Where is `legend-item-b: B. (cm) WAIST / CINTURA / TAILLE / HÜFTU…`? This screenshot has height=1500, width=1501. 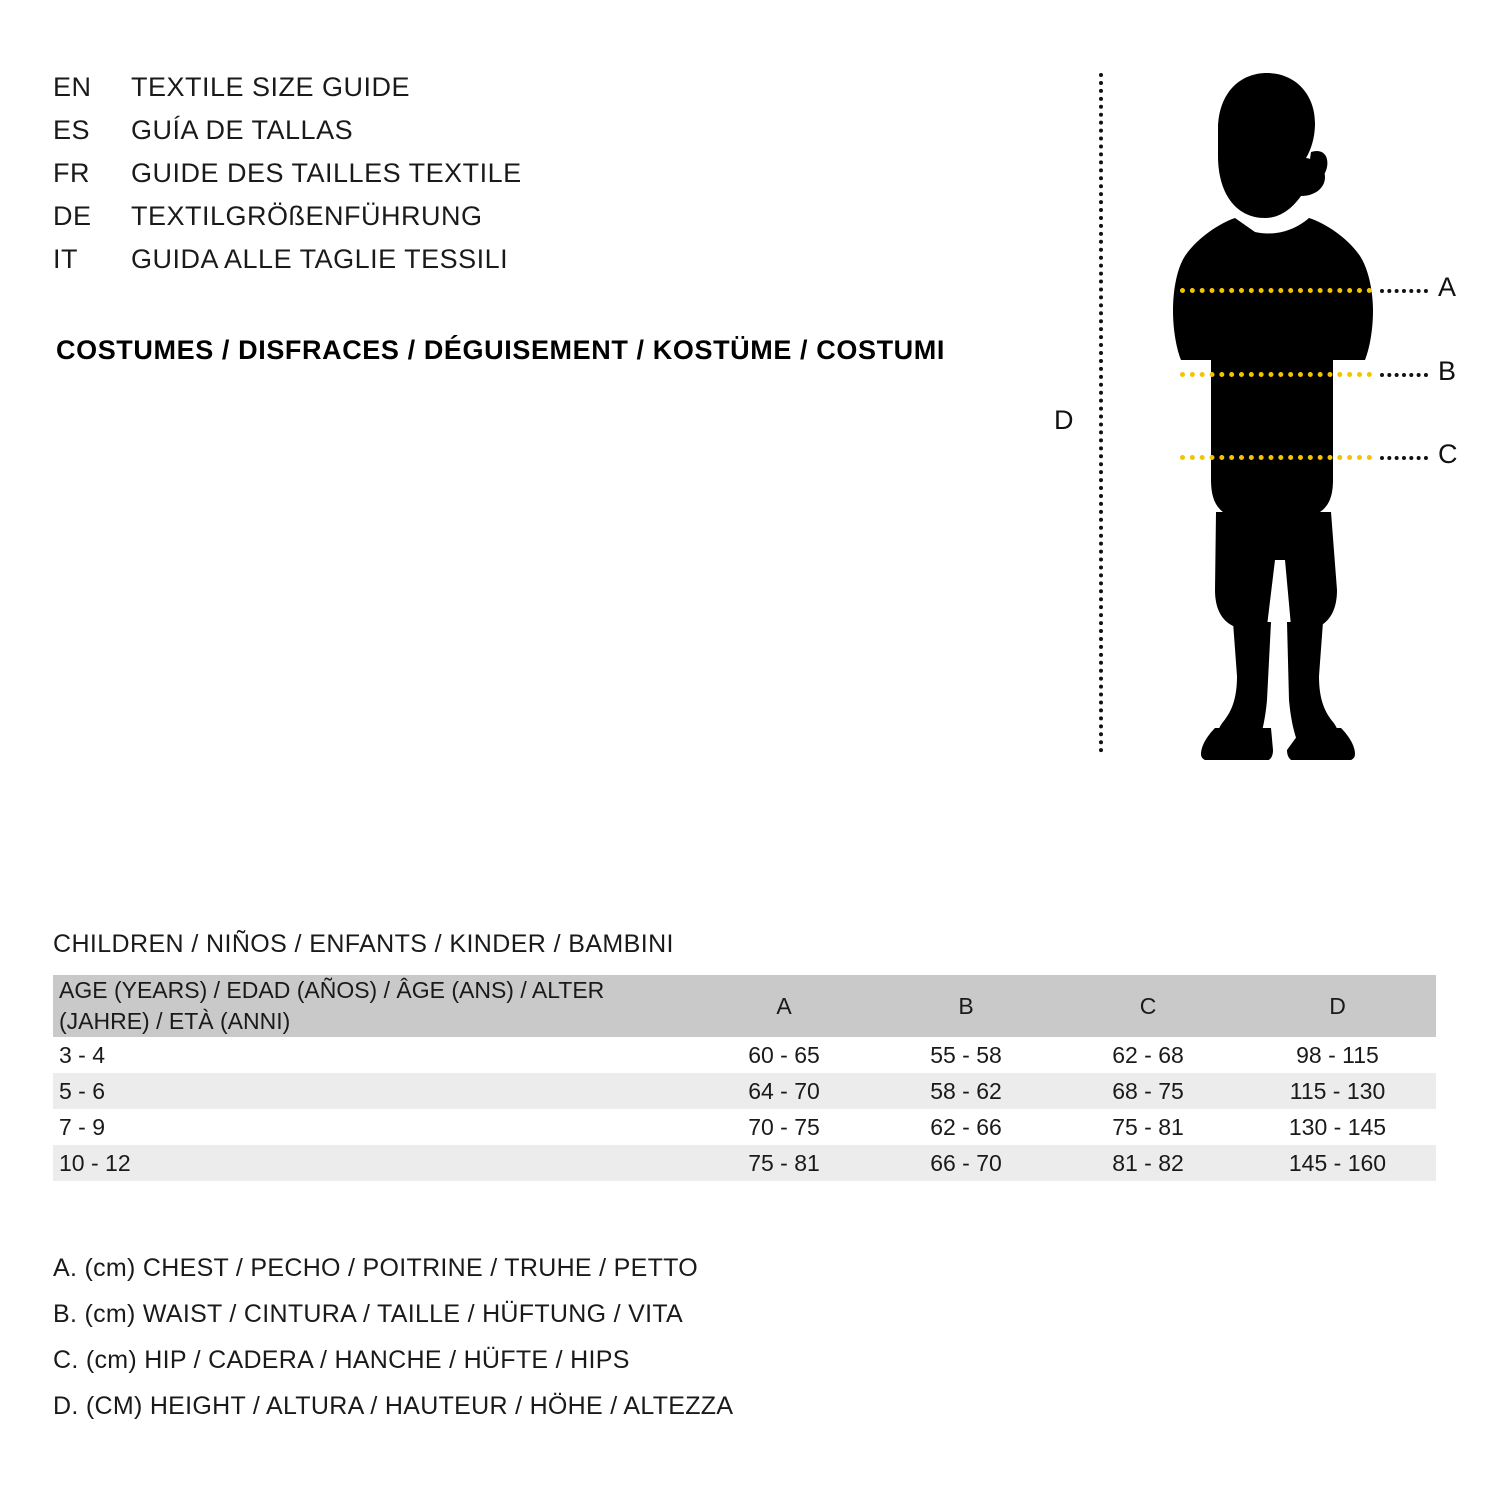
legend-item-b: B. (cm) WAIST / CINTURA / TAILLE / HÜFTU… is located at coordinates (368, 1314).